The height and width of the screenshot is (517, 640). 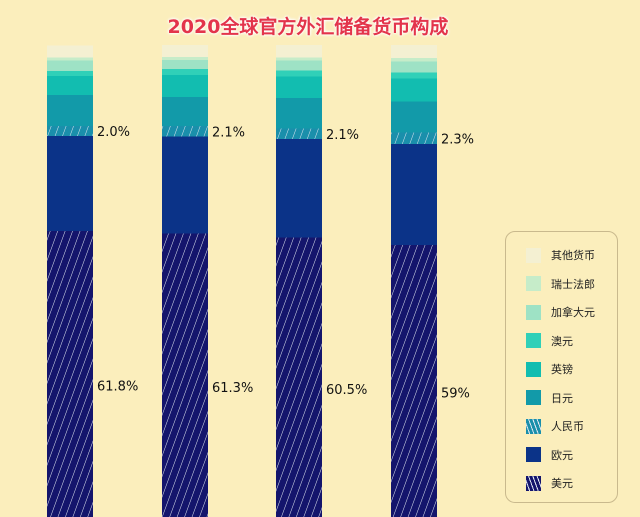 What do you see at coordinates (562, 398) in the screenshot?
I see `legend-label: 日元` at bounding box center [562, 398].